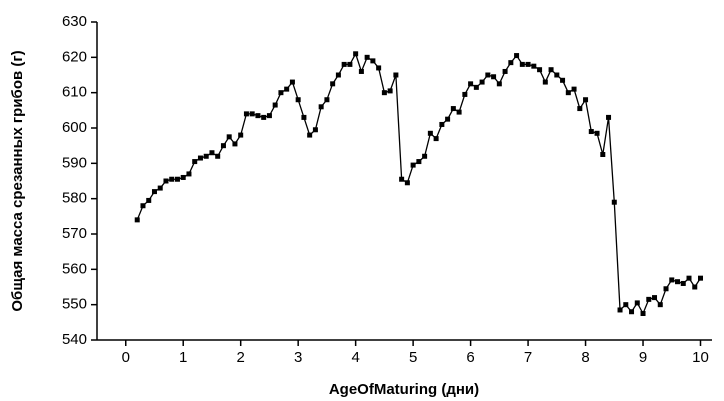 This screenshot has width=724, height=401. I want to click on y-tick-label: 580, so click(74, 198).